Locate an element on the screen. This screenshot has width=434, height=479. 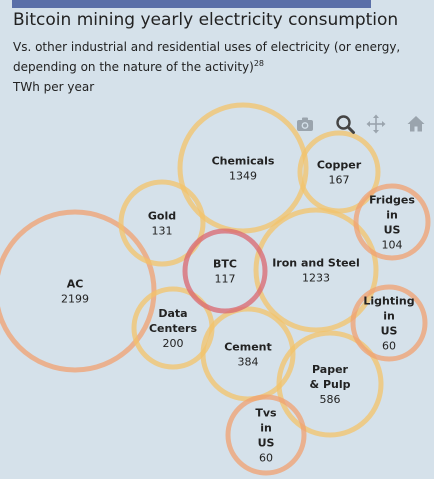
bubble-data-centers: Data Centers 200 is located at coordinates (173, 328).